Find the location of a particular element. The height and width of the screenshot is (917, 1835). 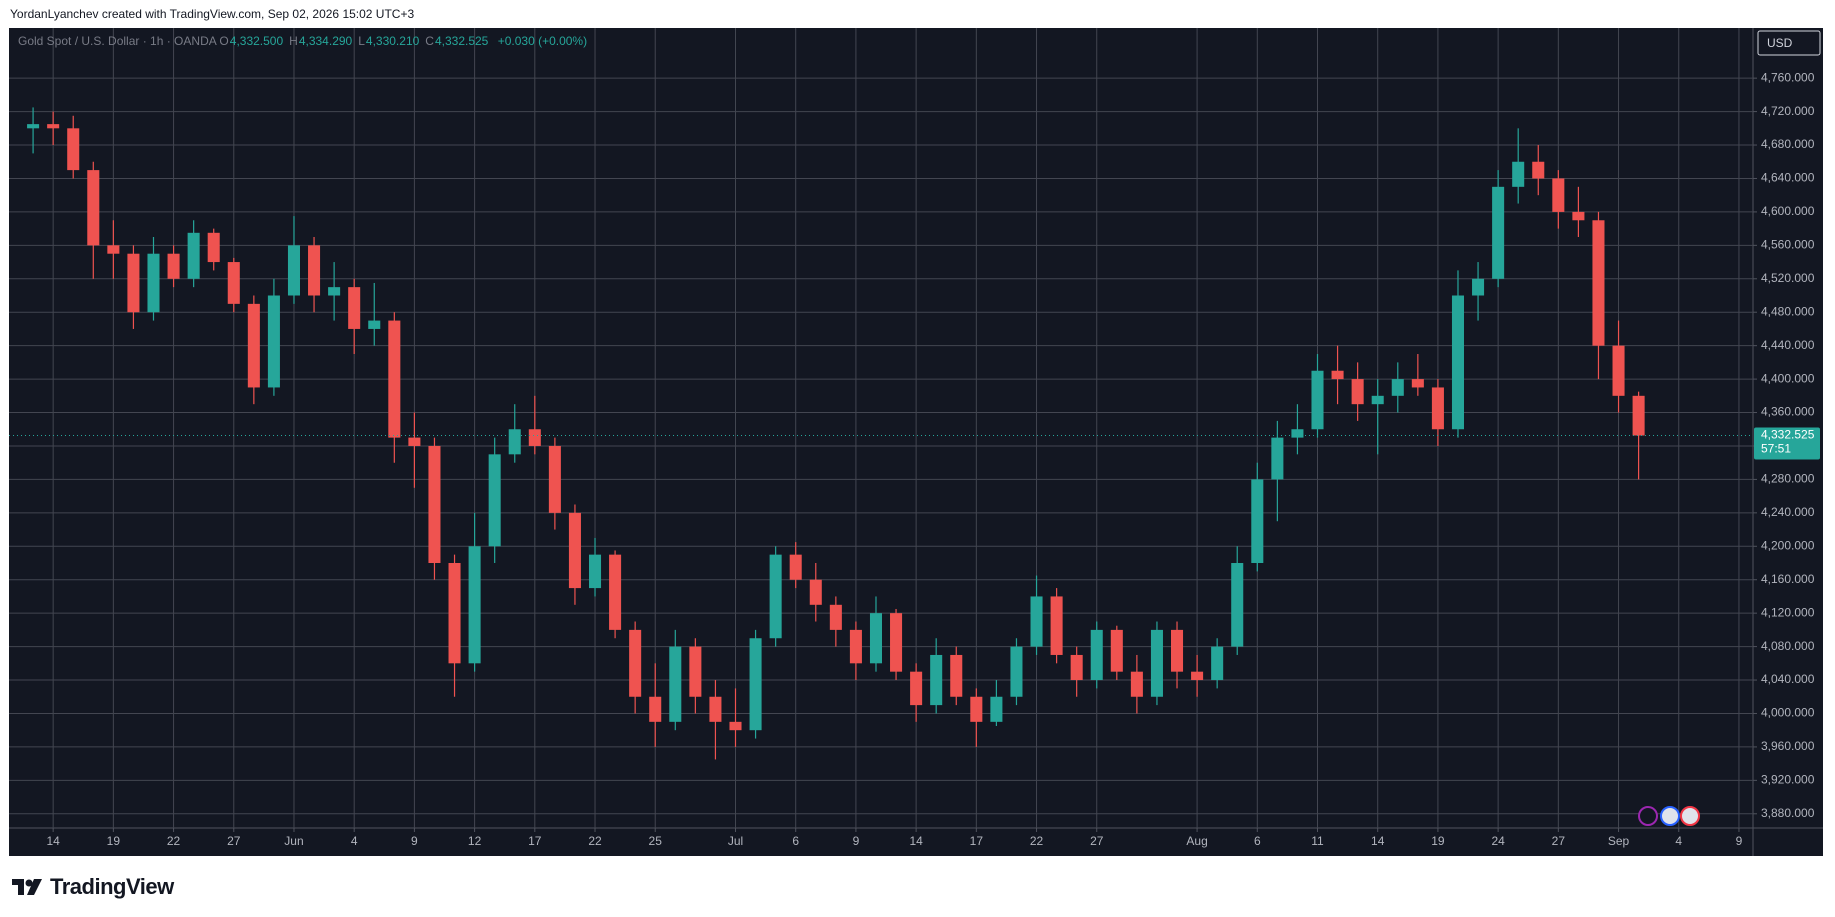

x-tick-label: Jul is located at coordinates (735, 841).